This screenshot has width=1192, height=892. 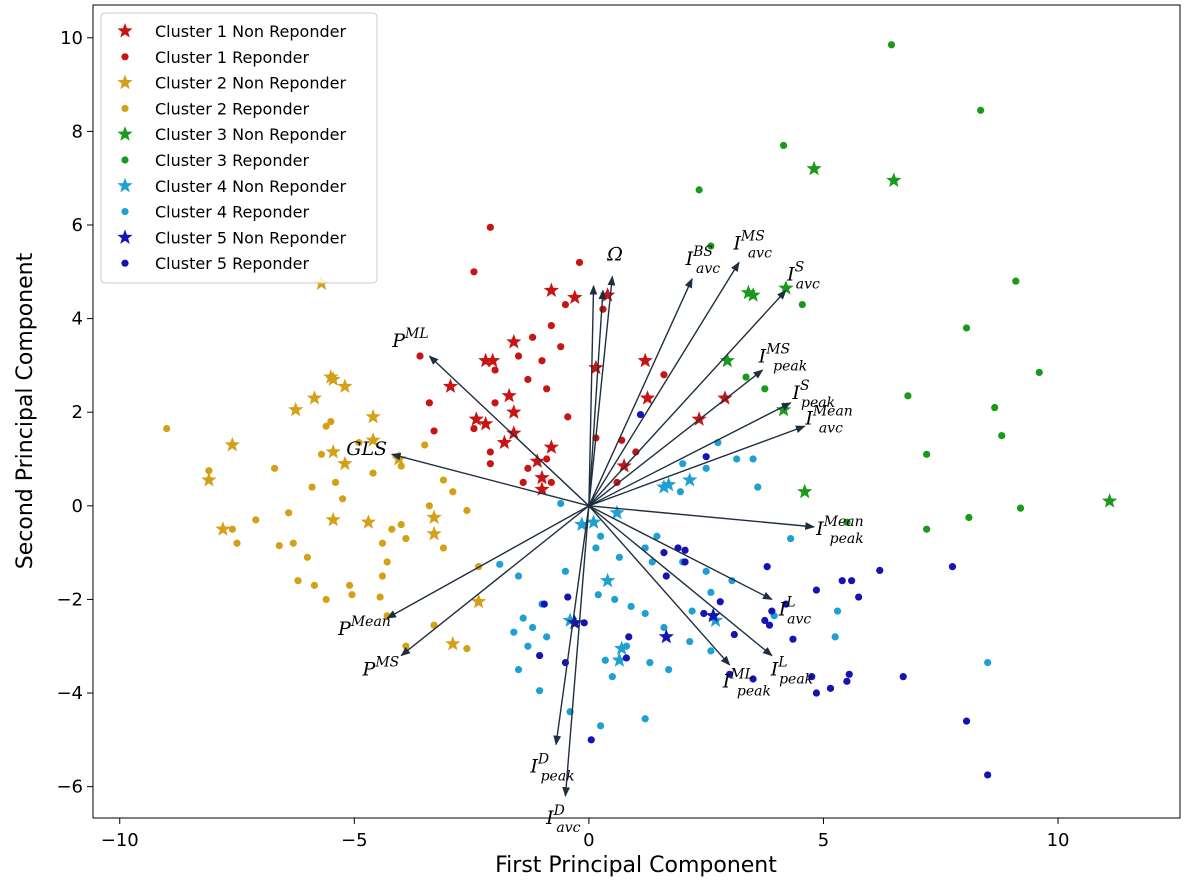 I want to click on x-tick-label: −5, so click(x=354, y=840).